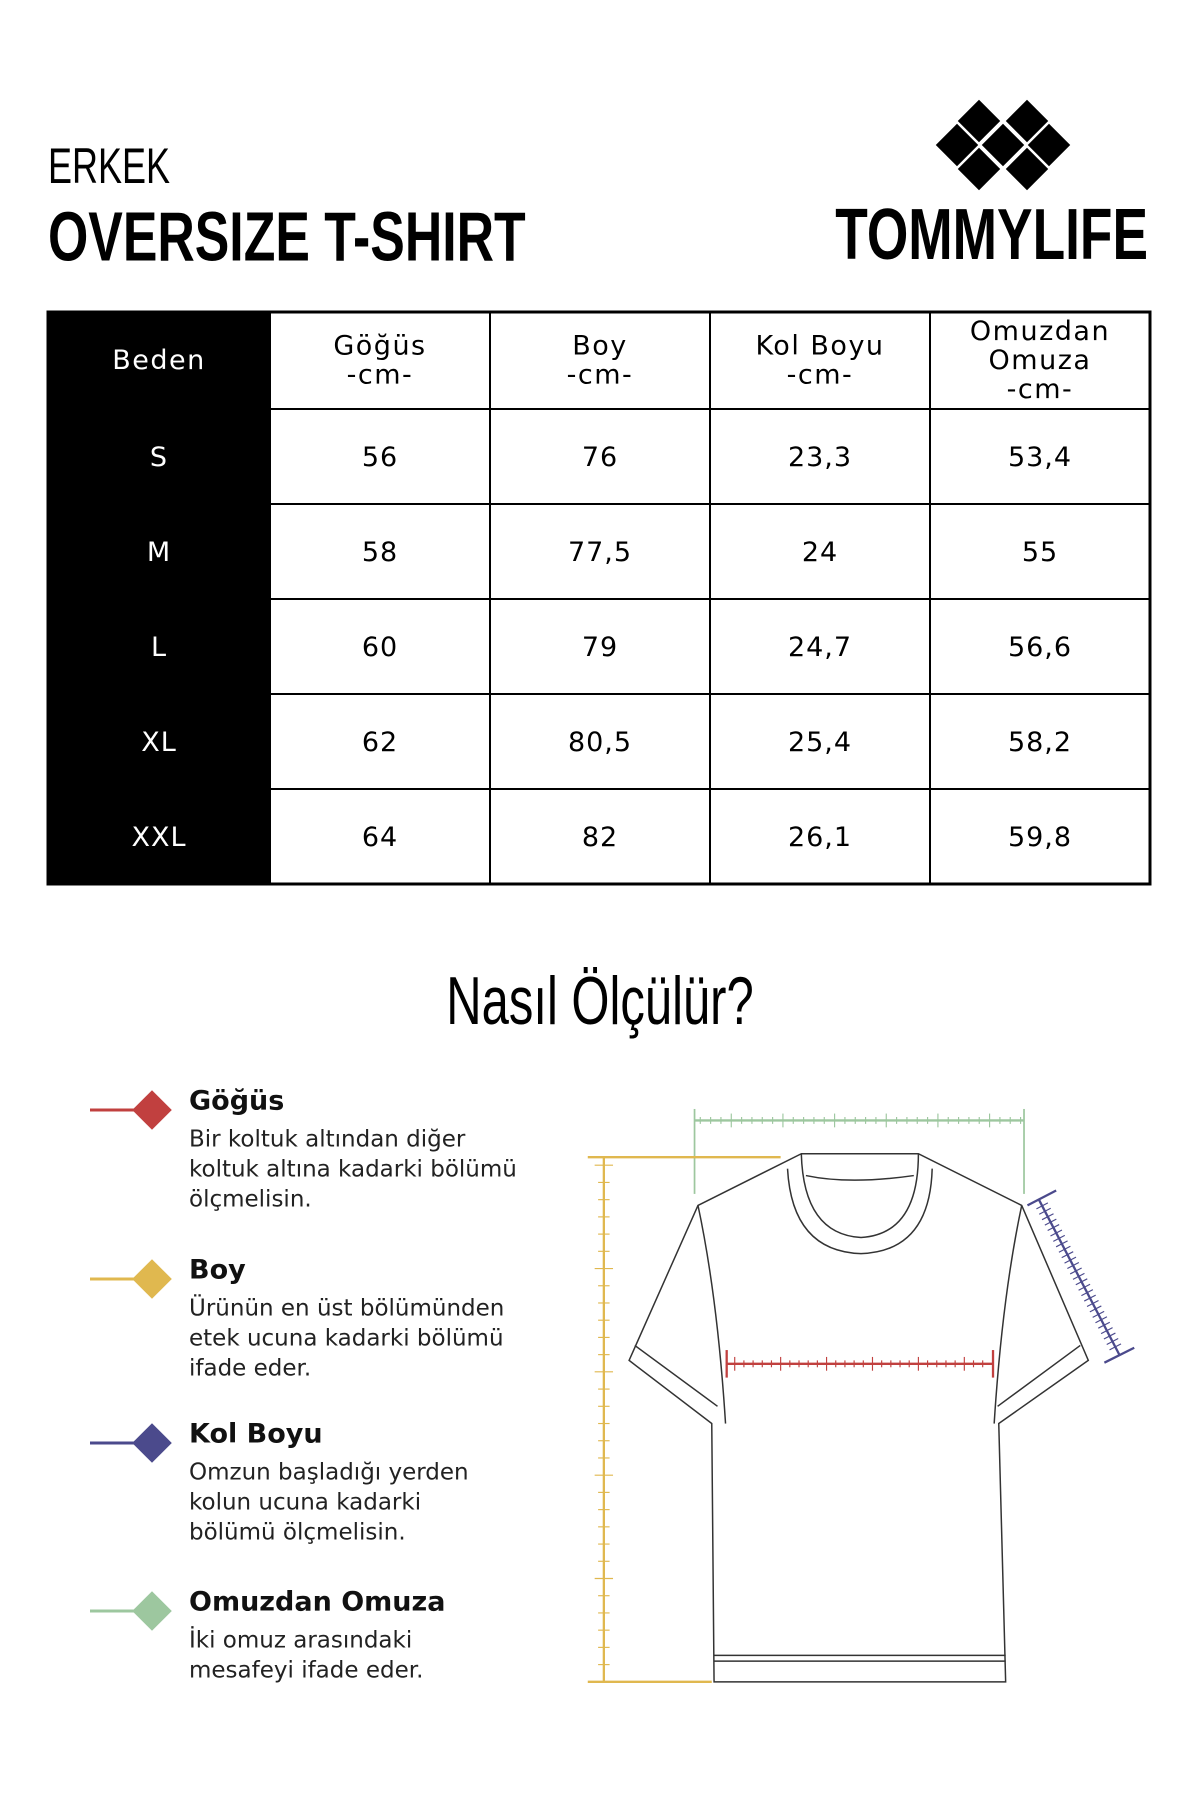 Image resolution: width=1200 pixels, height=1800 pixels. Describe the element at coordinates (159, 598) in the screenshot. I see `row-header-bg` at that location.